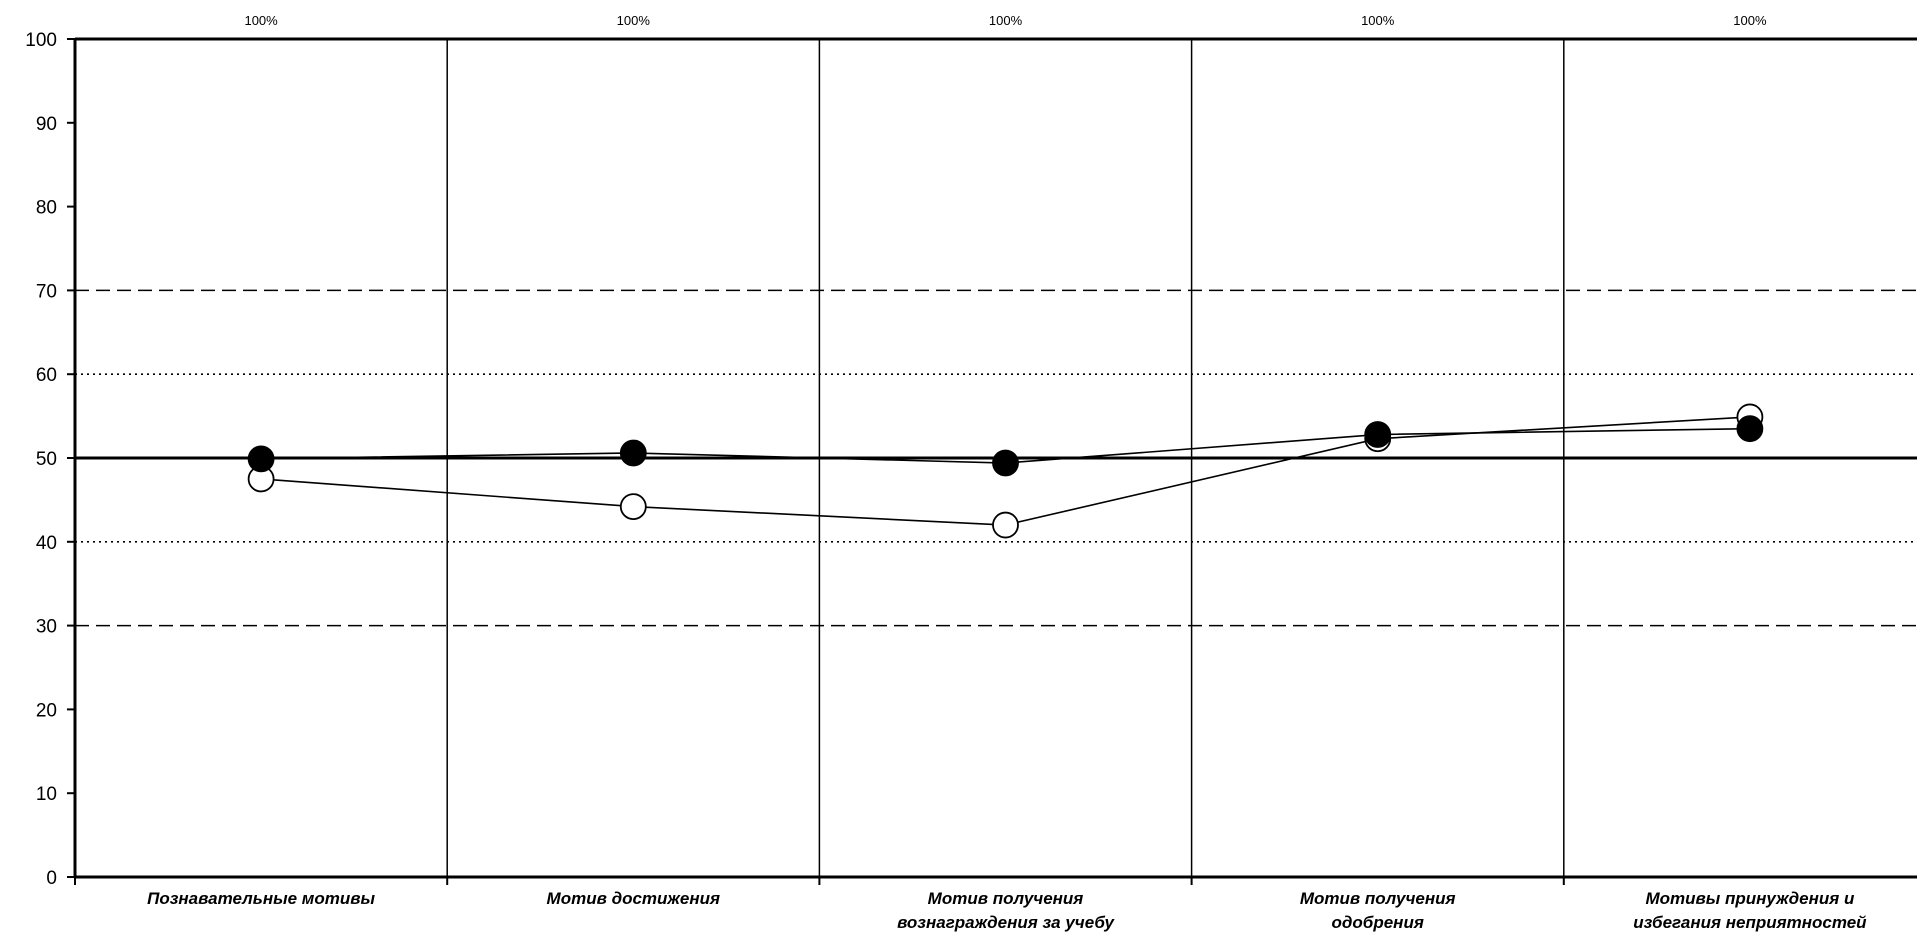 The height and width of the screenshot is (937, 1917). Describe the element at coordinates (51, 878) in the screenshot. I see `y-tick-label: 0` at that location.